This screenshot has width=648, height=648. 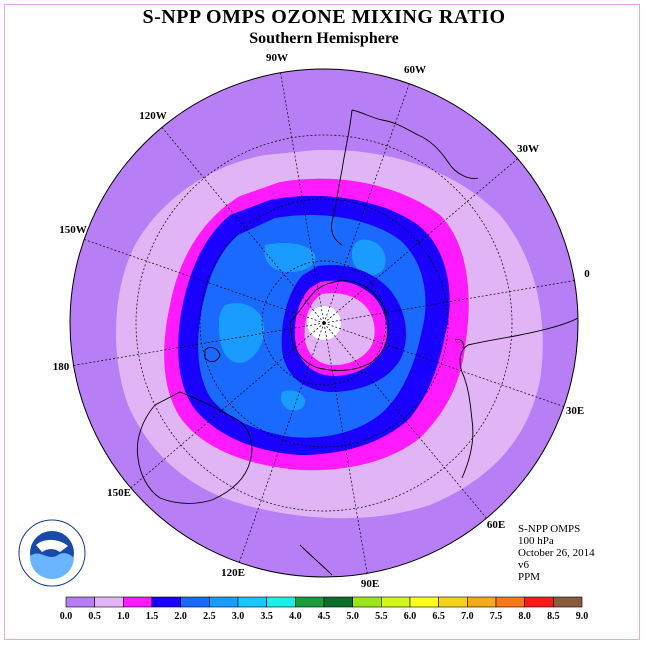 What do you see at coordinates (496, 616) in the screenshot?
I see `colorbar-tick-label: 7.5` at bounding box center [496, 616].